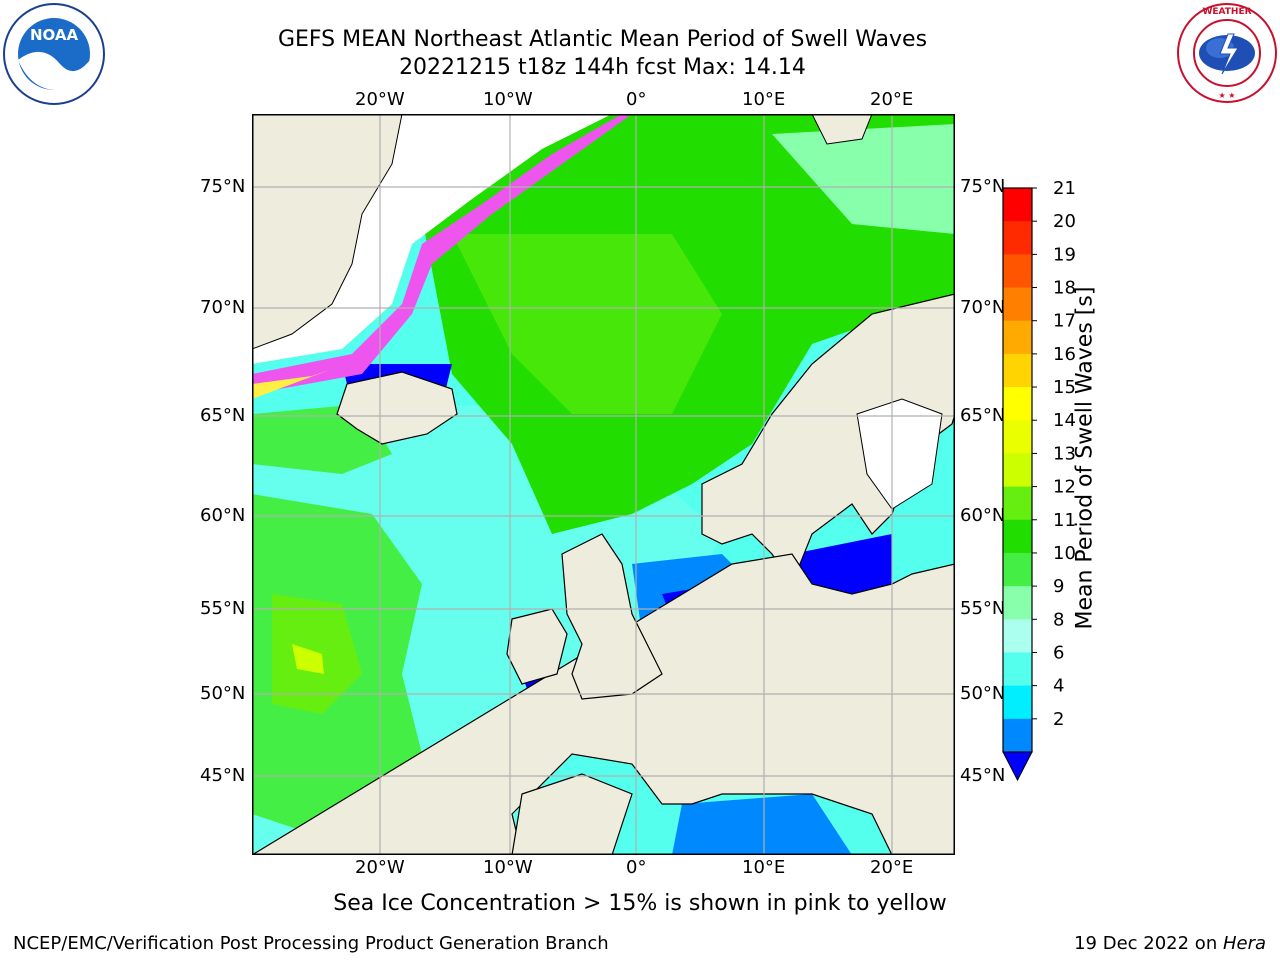 This screenshot has width=1280, height=960. I want to click on footer-right: 19 Dec 2022 on Hera, so click(1170, 944).